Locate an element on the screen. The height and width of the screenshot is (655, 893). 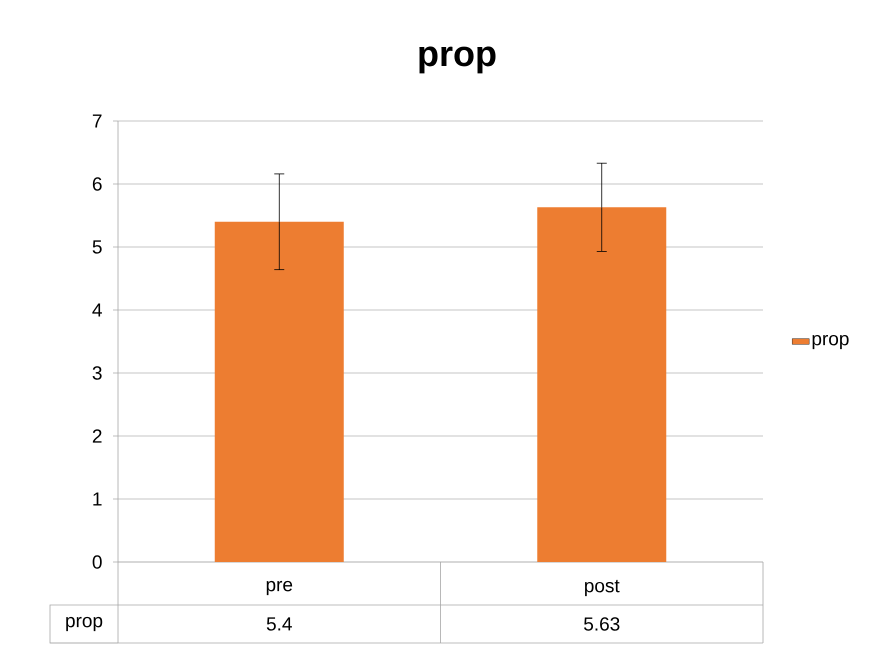
y-tick-label: 7 is located at coordinates (97, 121).